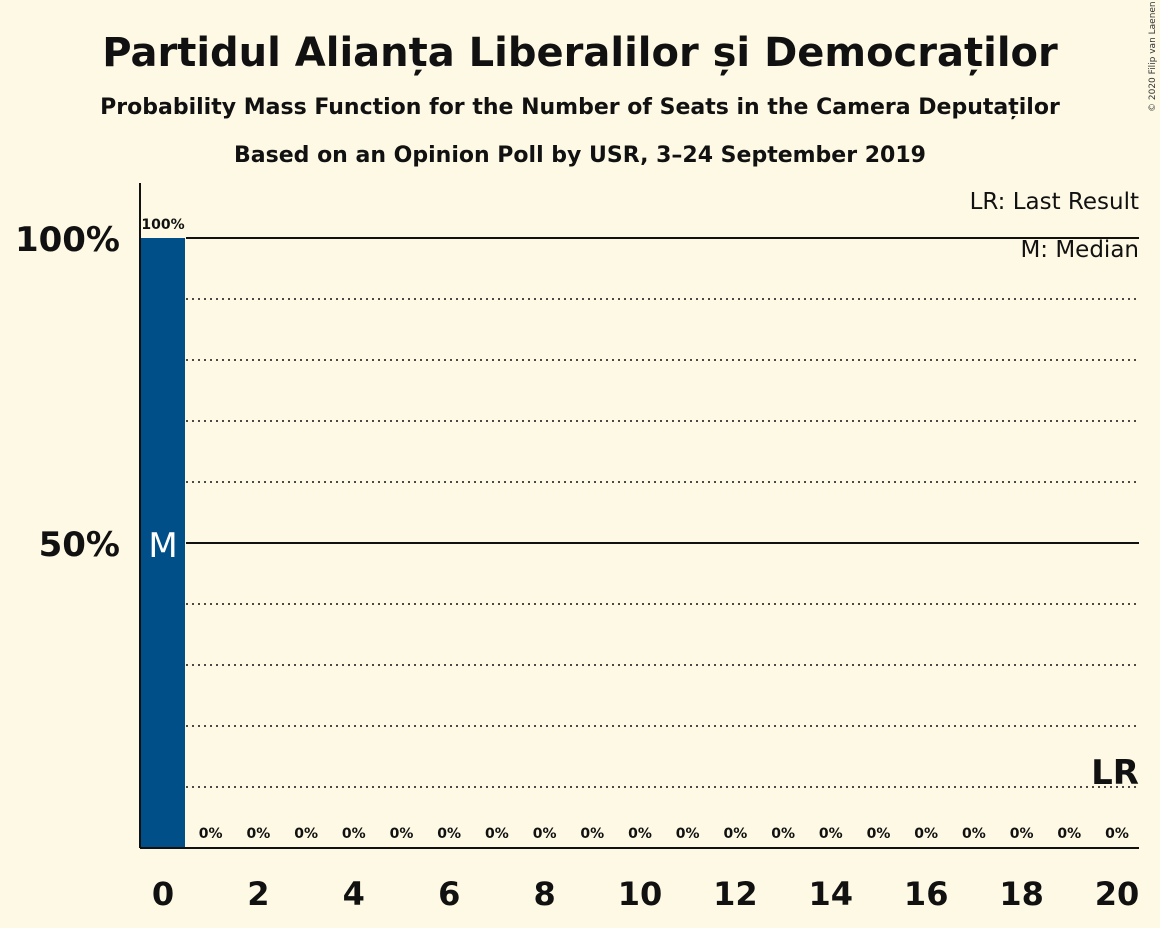  Describe the element at coordinates (1153, 56) in the screenshot. I see `copyright-note: © 2020 Filip van Laenen` at that location.